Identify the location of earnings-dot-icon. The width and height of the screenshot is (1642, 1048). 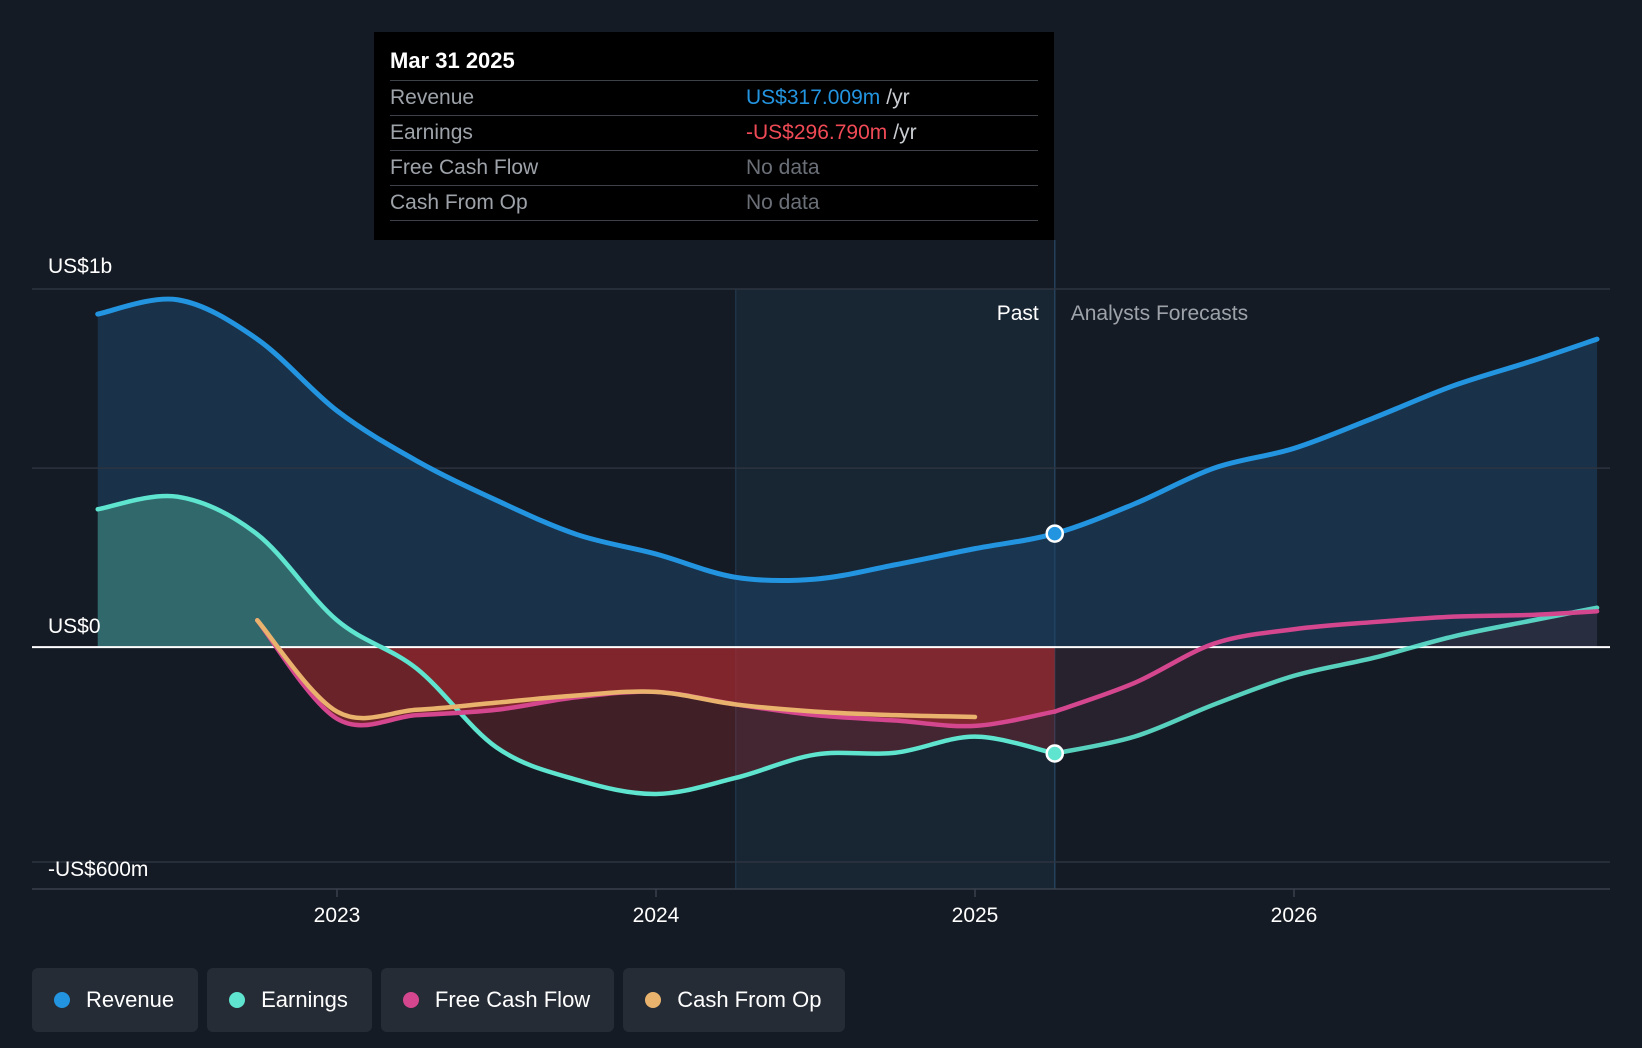
(237, 1000).